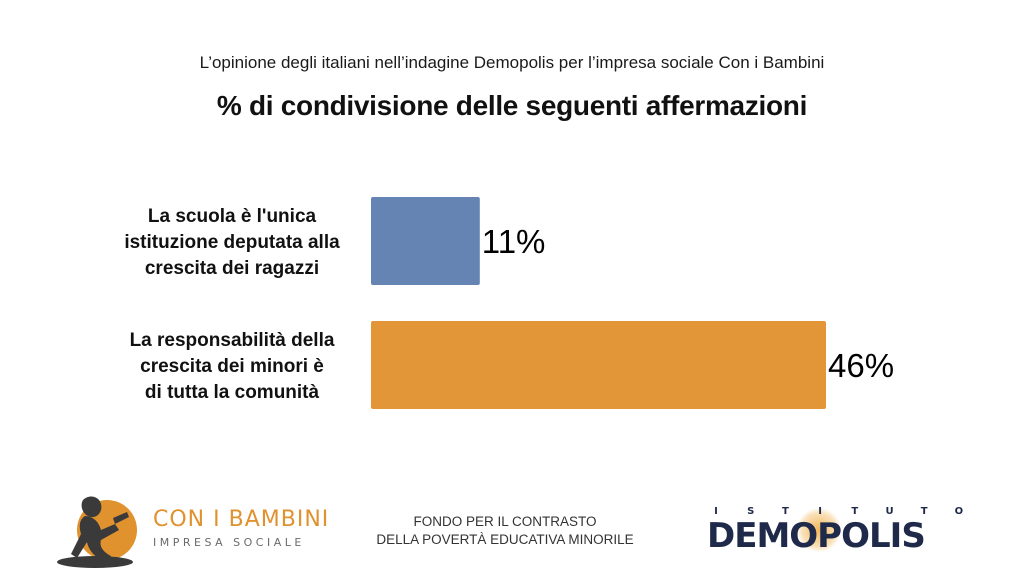 The height and width of the screenshot is (576, 1024). I want to click on category-label-line: di tutta la comunità, so click(232, 392).